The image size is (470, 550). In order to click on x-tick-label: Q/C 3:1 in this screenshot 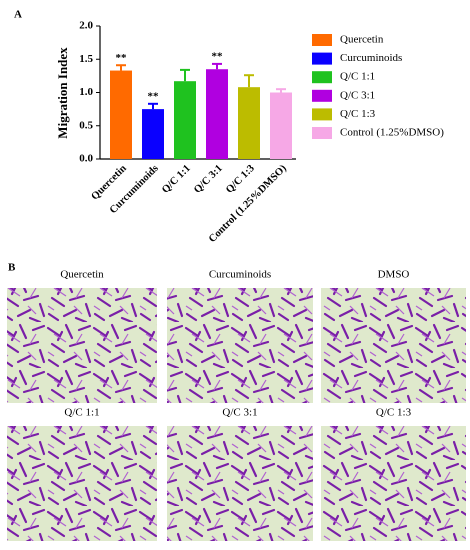, I will do `click(208, 179)`.